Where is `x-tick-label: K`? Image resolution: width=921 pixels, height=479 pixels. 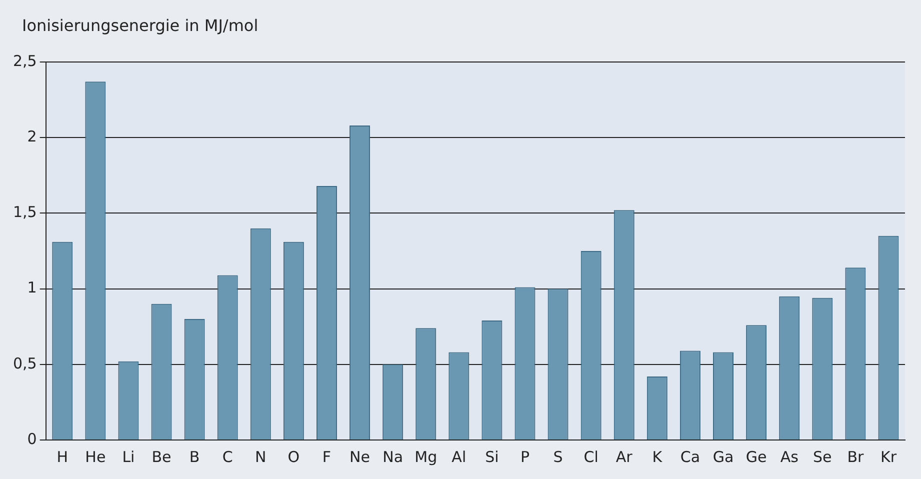 x-tick-label: K is located at coordinates (658, 457).